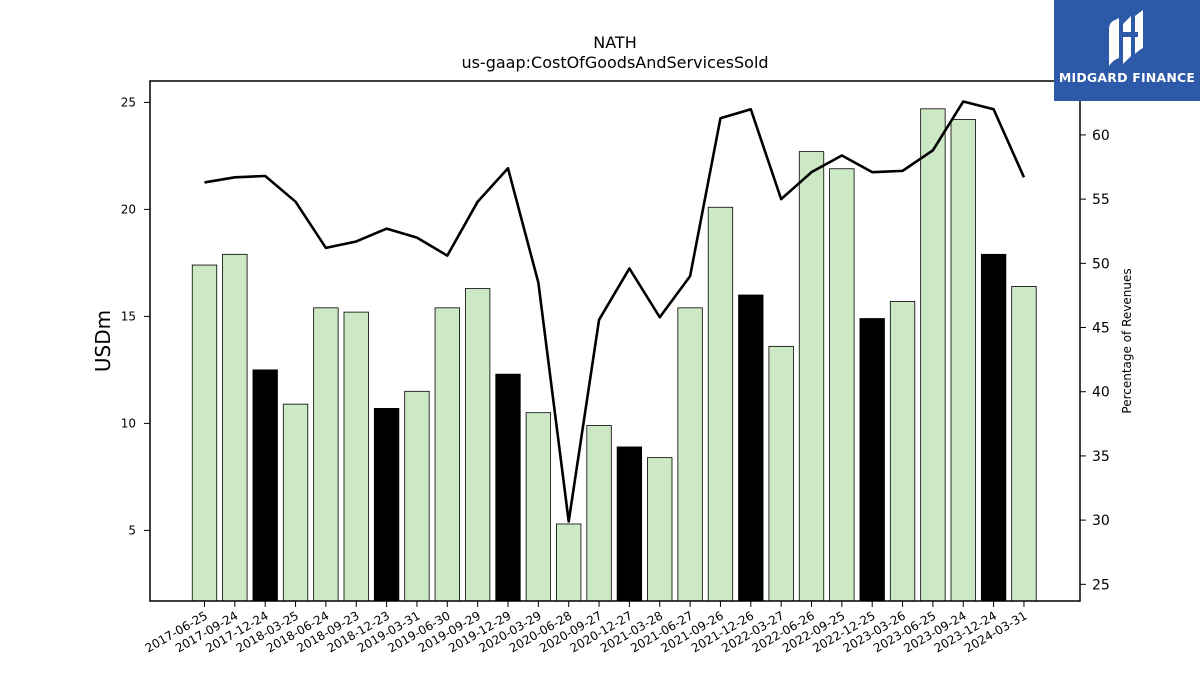 This screenshot has width=1200, height=675. What do you see at coordinates (614, 42) in the screenshot?
I see `chart-title: NATH` at bounding box center [614, 42].